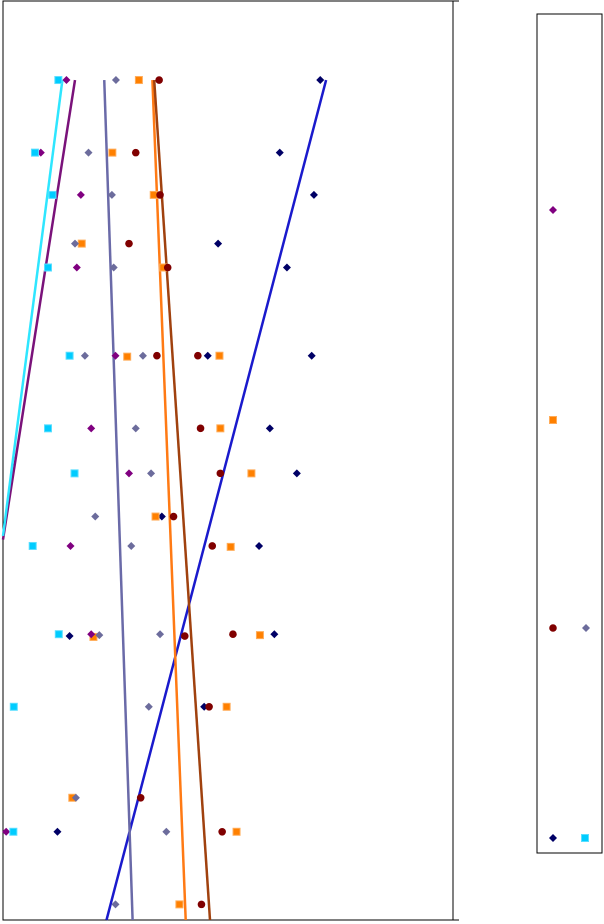  I want to click on legend-box, so click(569, 433).